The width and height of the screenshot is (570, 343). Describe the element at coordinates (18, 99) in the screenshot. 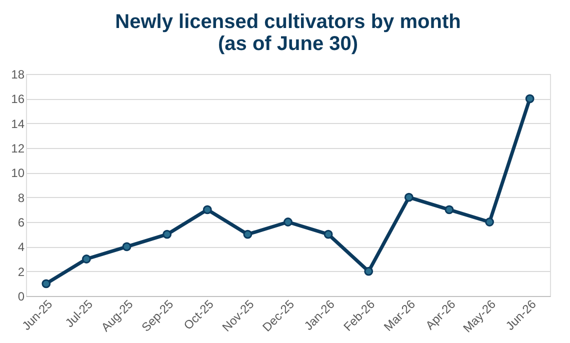

I see `y-tick-label: 16` at that location.